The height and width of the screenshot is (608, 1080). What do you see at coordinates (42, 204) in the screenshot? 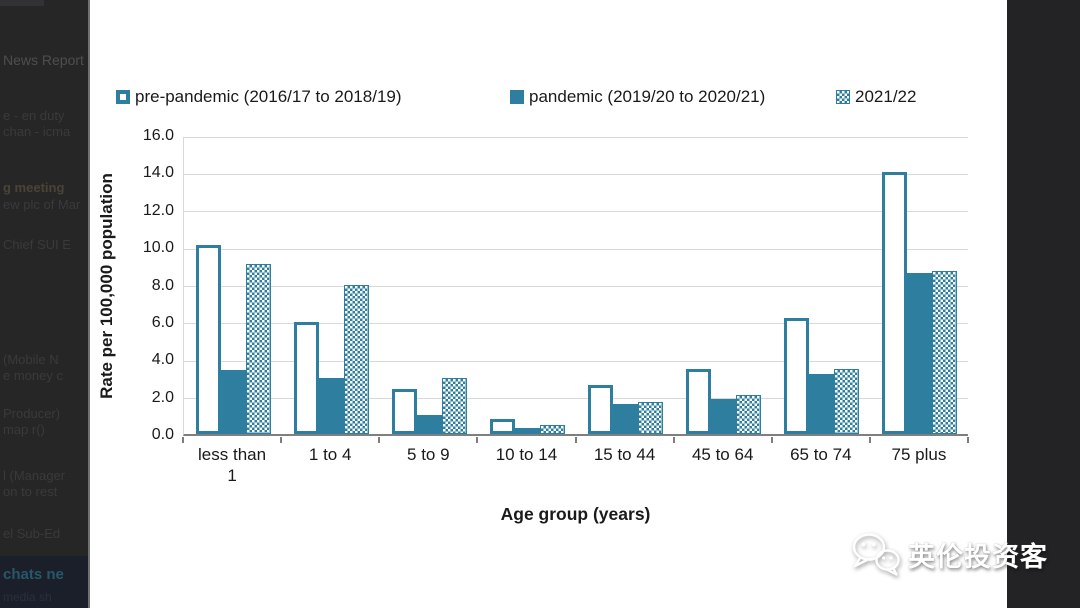
I see `background-text-fragment: ew plc of Mar` at bounding box center [42, 204].